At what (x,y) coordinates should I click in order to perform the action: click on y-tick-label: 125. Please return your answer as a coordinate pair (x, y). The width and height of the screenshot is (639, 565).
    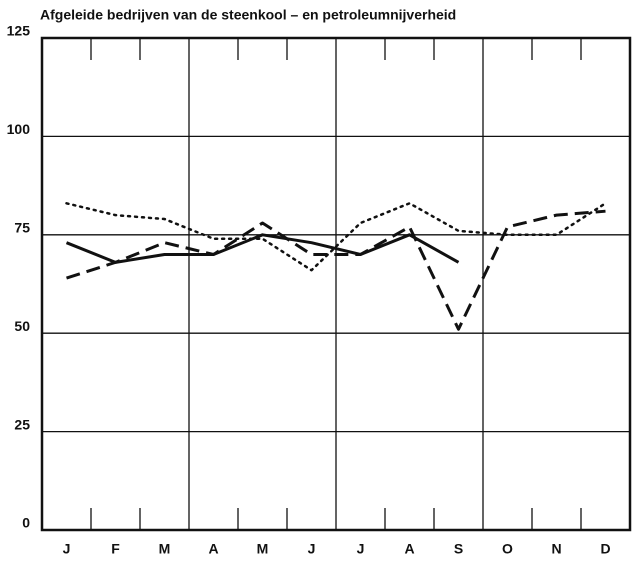
    Looking at the image, I should click on (19, 31).